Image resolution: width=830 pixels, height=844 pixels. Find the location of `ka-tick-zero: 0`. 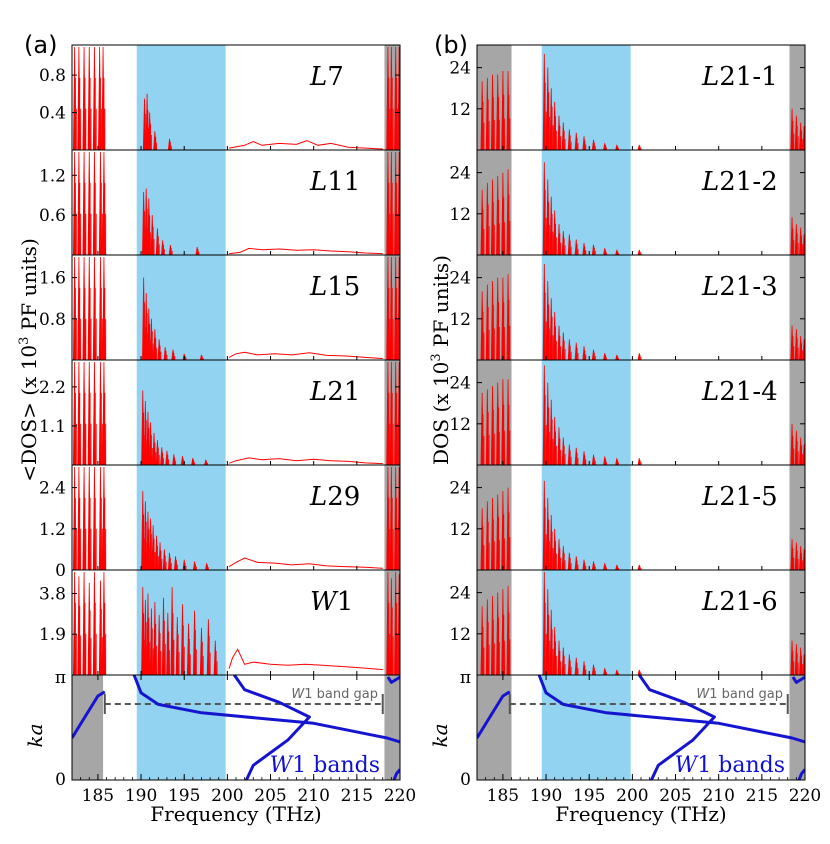

ka-tick-zero: 0 is located at coordinates (60, 780).